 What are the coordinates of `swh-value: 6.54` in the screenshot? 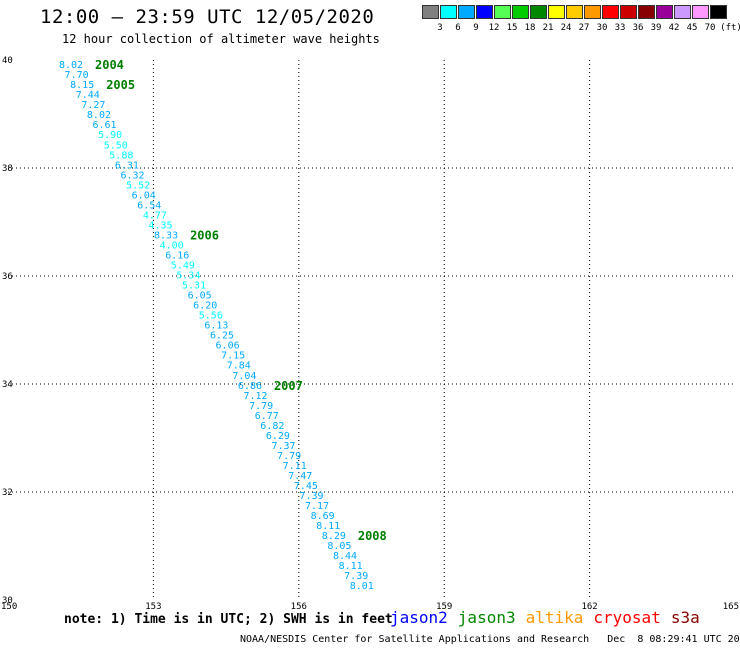 It's located at (149, 205).